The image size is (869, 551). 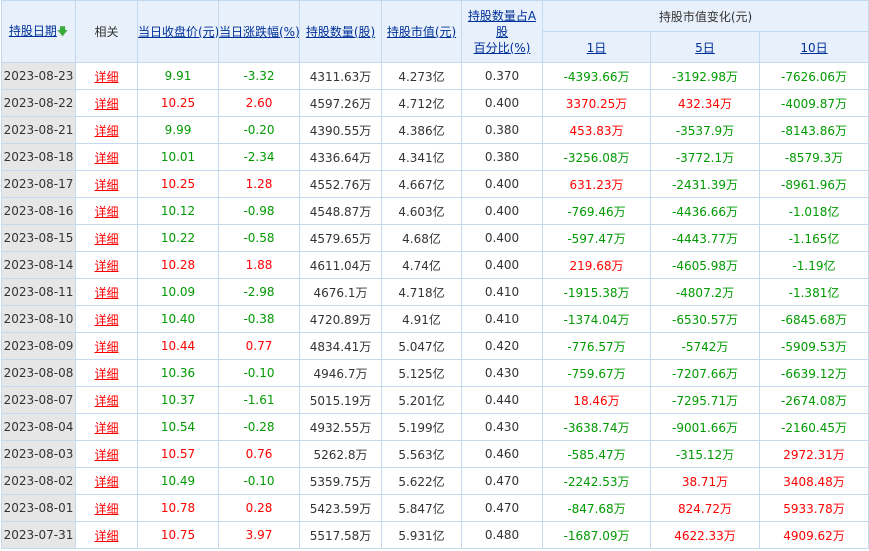 I want to click on shares-cell: 5262.8万, so click(x=340, y=454).